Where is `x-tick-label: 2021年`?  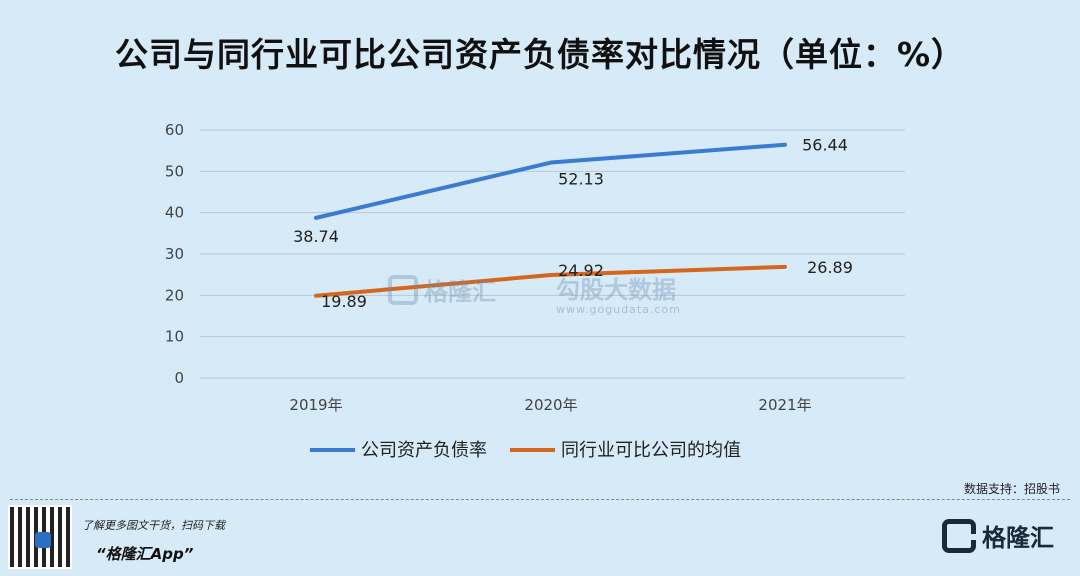
x-tick-label: 2021年 is located at coordinates (784, 405).